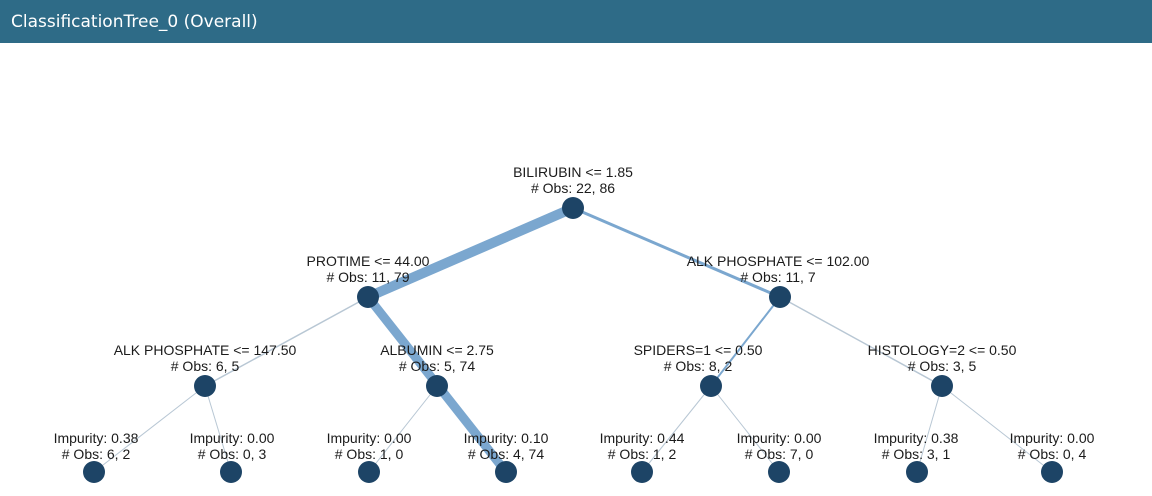 This screenshot has height=496, width=1152. What do you see at coordinates (368, 261) in the screenshot?
I see `protime-split-label: PROTIME <= 44.00` at bounding box center [368, 261].